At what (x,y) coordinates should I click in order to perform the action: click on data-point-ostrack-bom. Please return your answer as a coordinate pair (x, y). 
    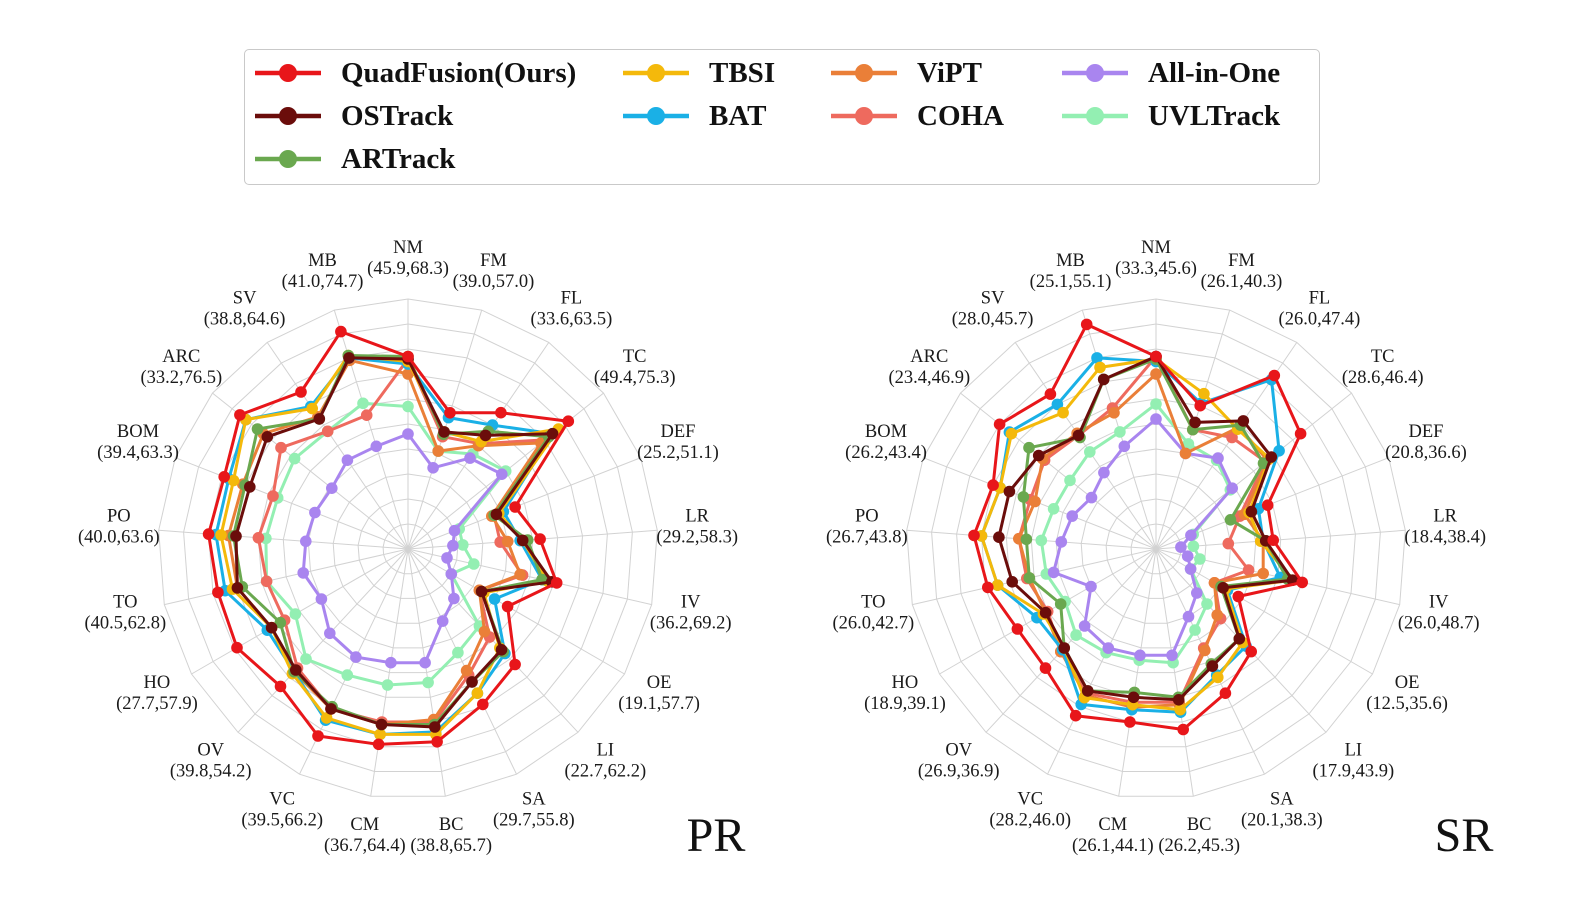
    Looking at the image, I should click on (1009, 491).